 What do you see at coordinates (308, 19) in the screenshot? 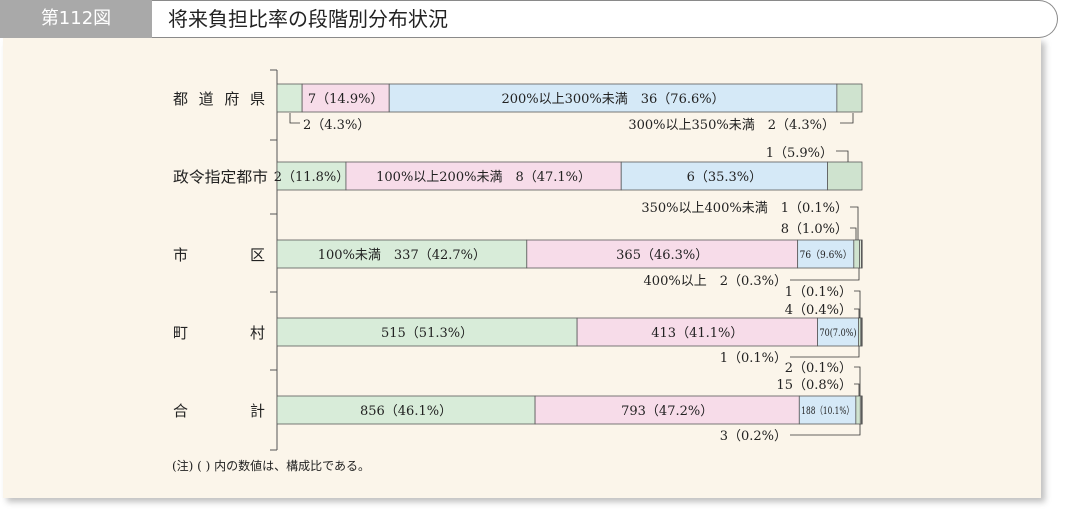
I see `chart-title: 将来負担比率の段階別分布状況` at bounding box center [308, 19].